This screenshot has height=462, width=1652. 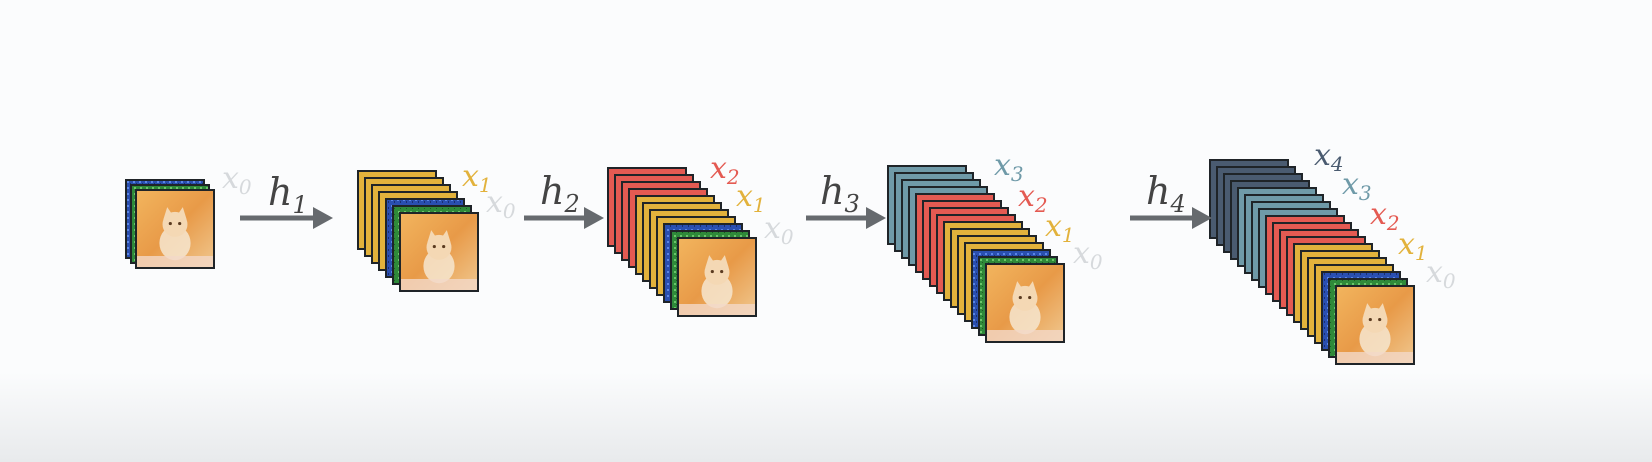 I want to click on arrow-h1, so click(x=286, y=218).